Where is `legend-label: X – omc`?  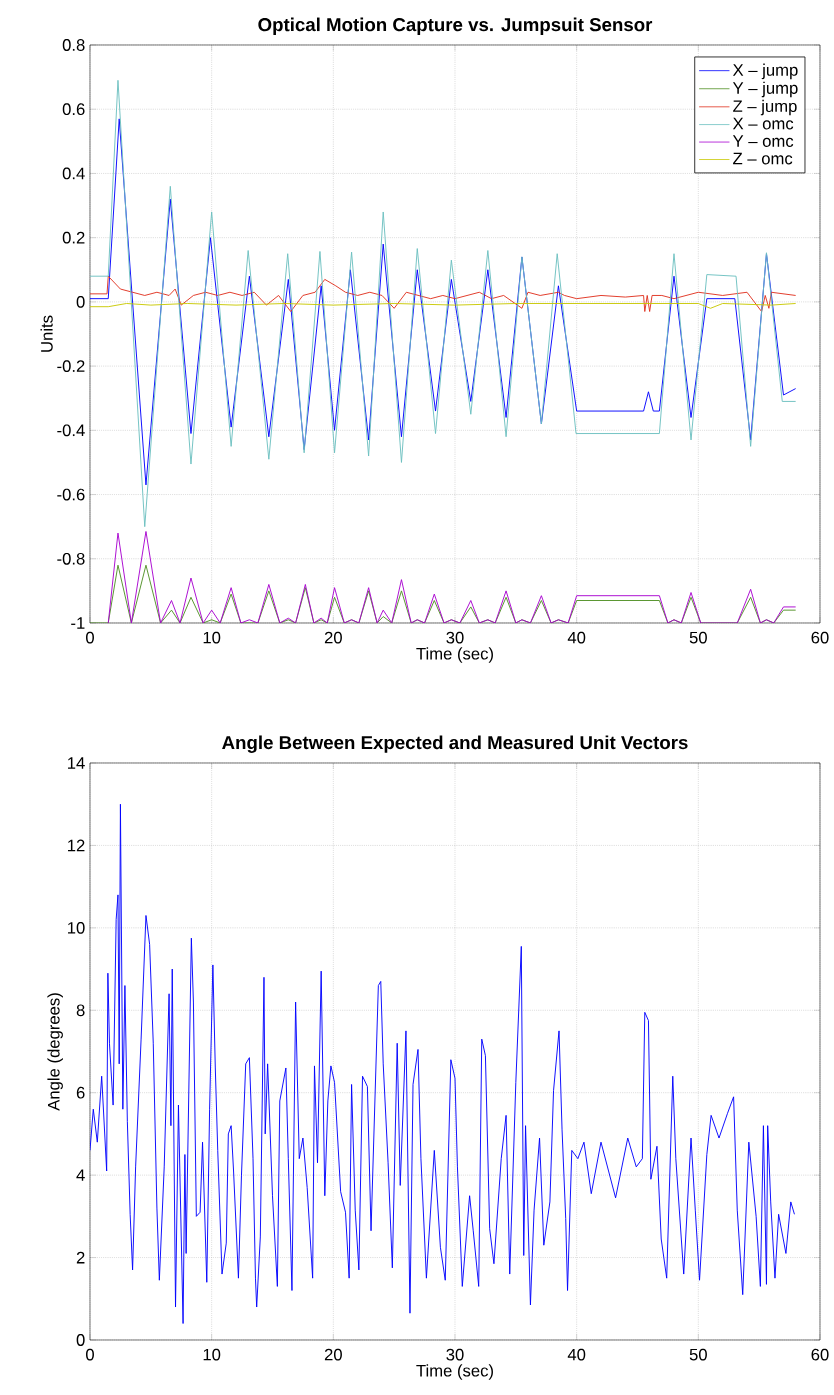 legend-label: X – omc is located at coordinates (763, 123).